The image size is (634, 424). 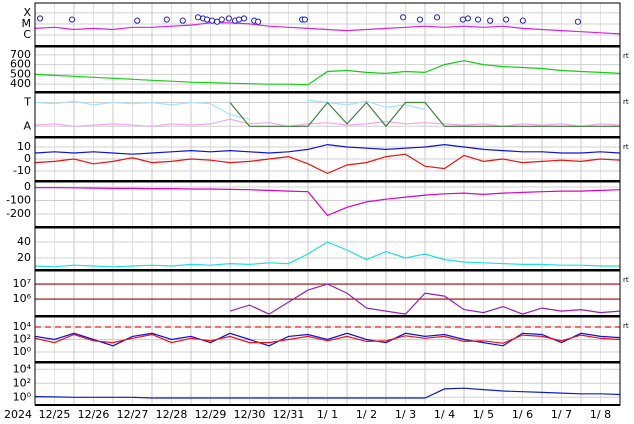 What do you see at coordinates (211, 414) in the screenshot?
I see `x-tick-label: 12/29` at bounding box center [211, 414].